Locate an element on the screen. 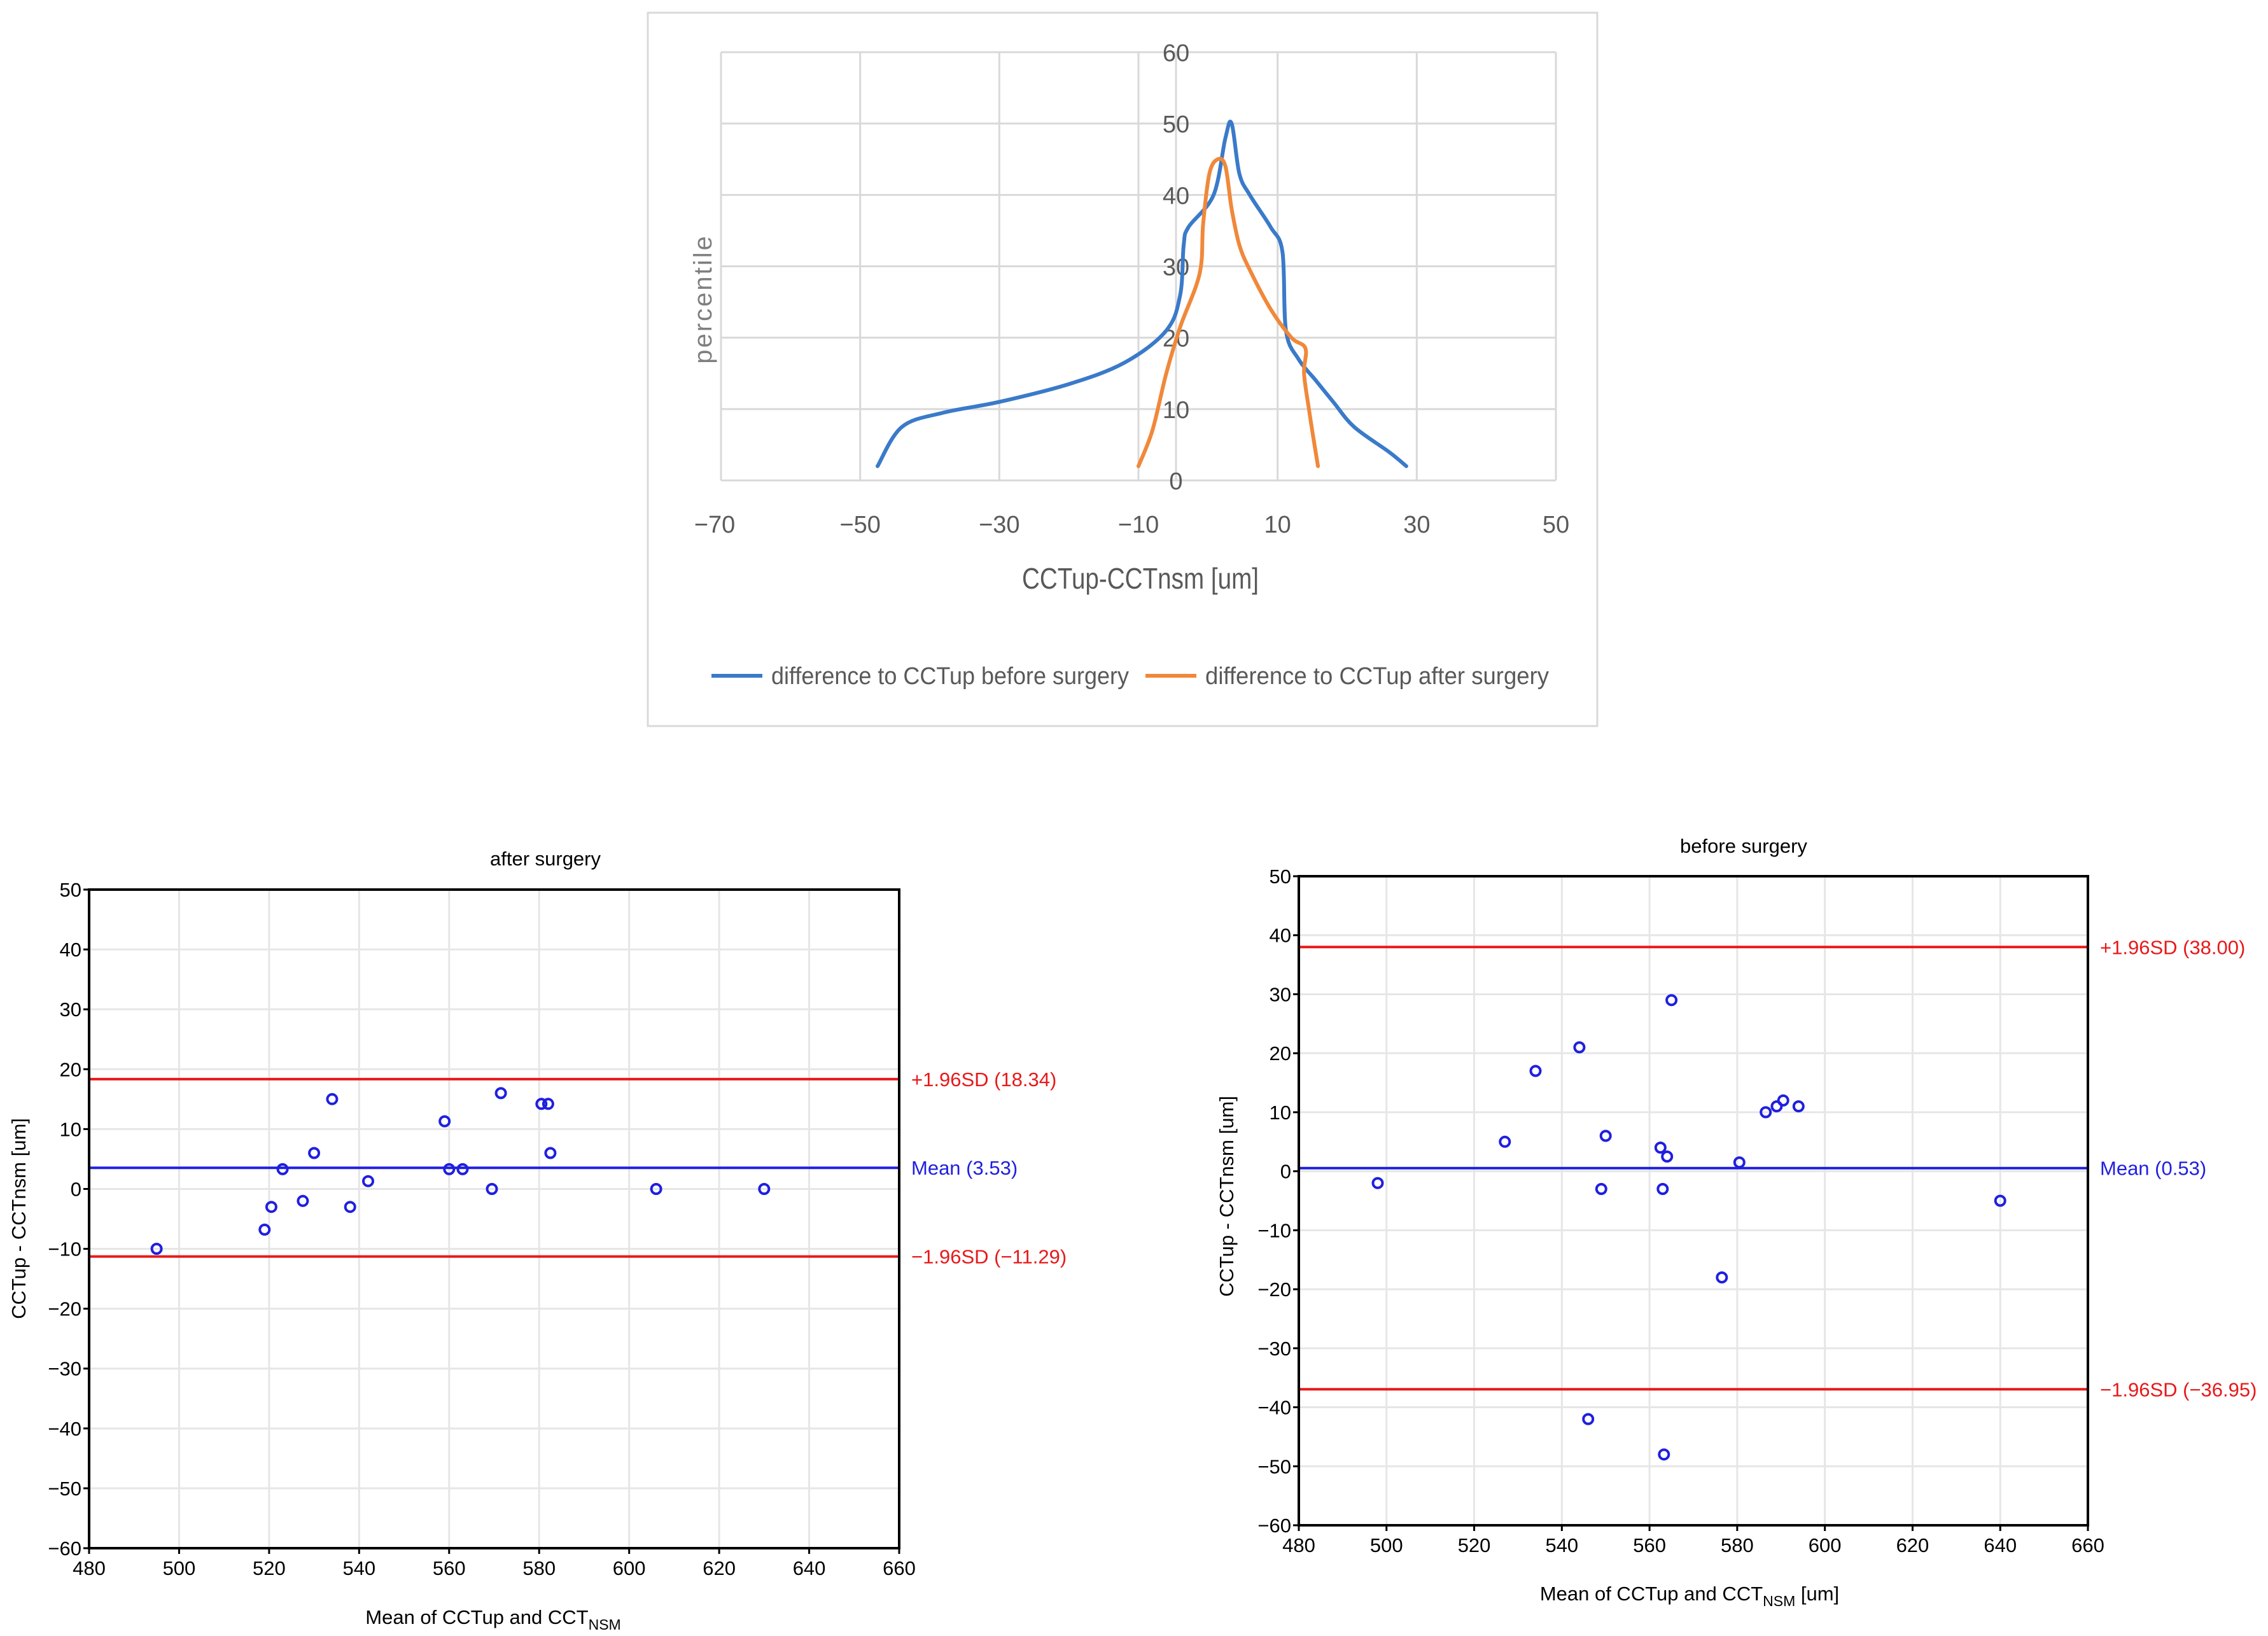 The height and width of the screenshot is (1636, 2268). x-axis-label-subscript: NSM is located at coordinates (1779, 1601).